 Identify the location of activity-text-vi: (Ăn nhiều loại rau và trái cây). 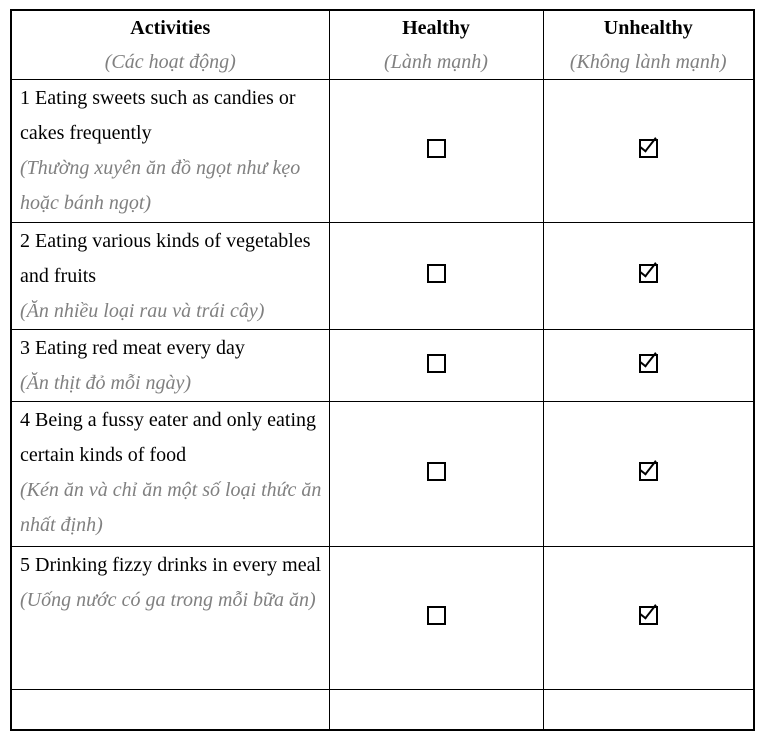
(142, 311).